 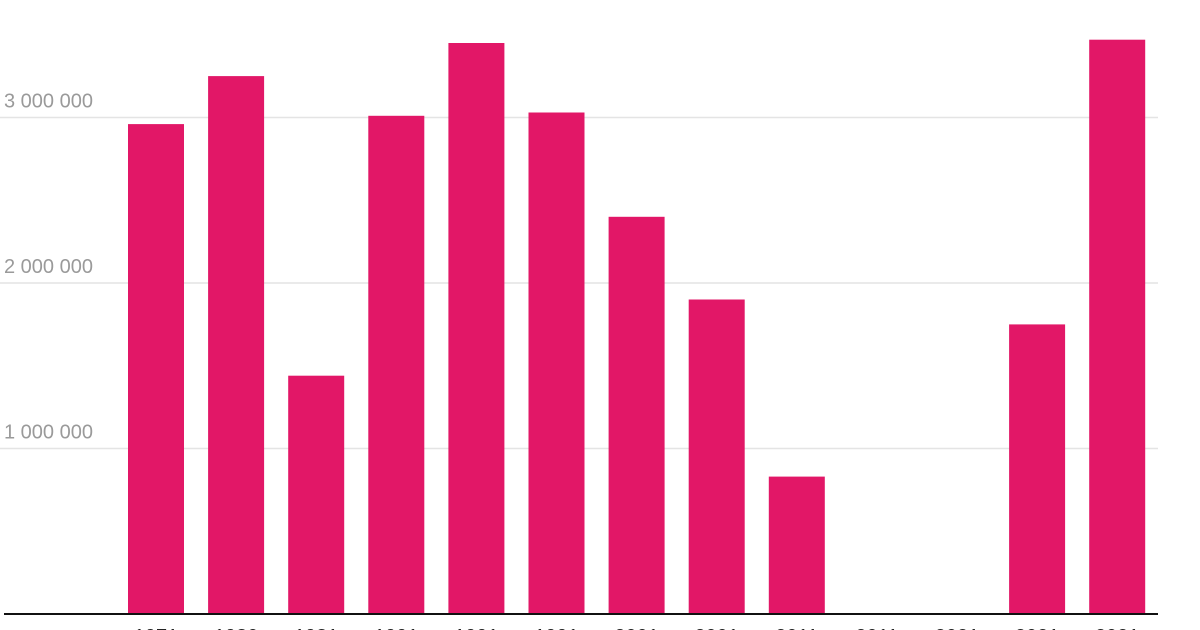 I want to click on x-tick-label: 1981, so click(x=316, y=628).